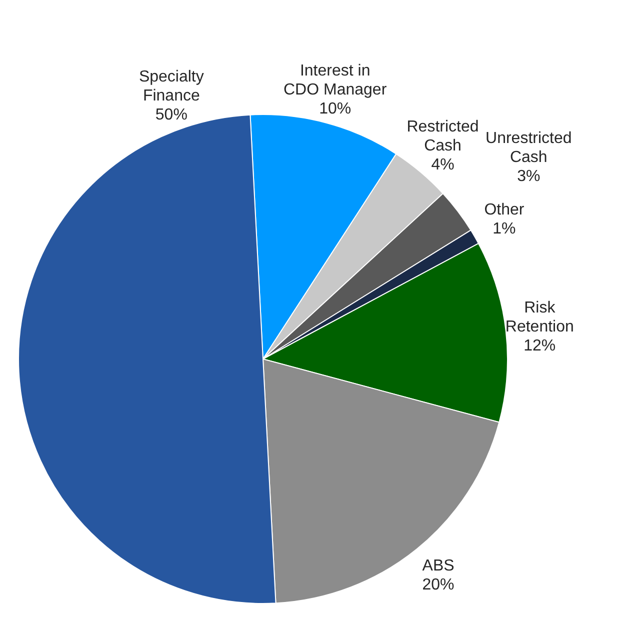 Image resolution: width=636 pixels, height=620 pixels. I want to click on slice-label: Restricted Cash, so click(442, 136).